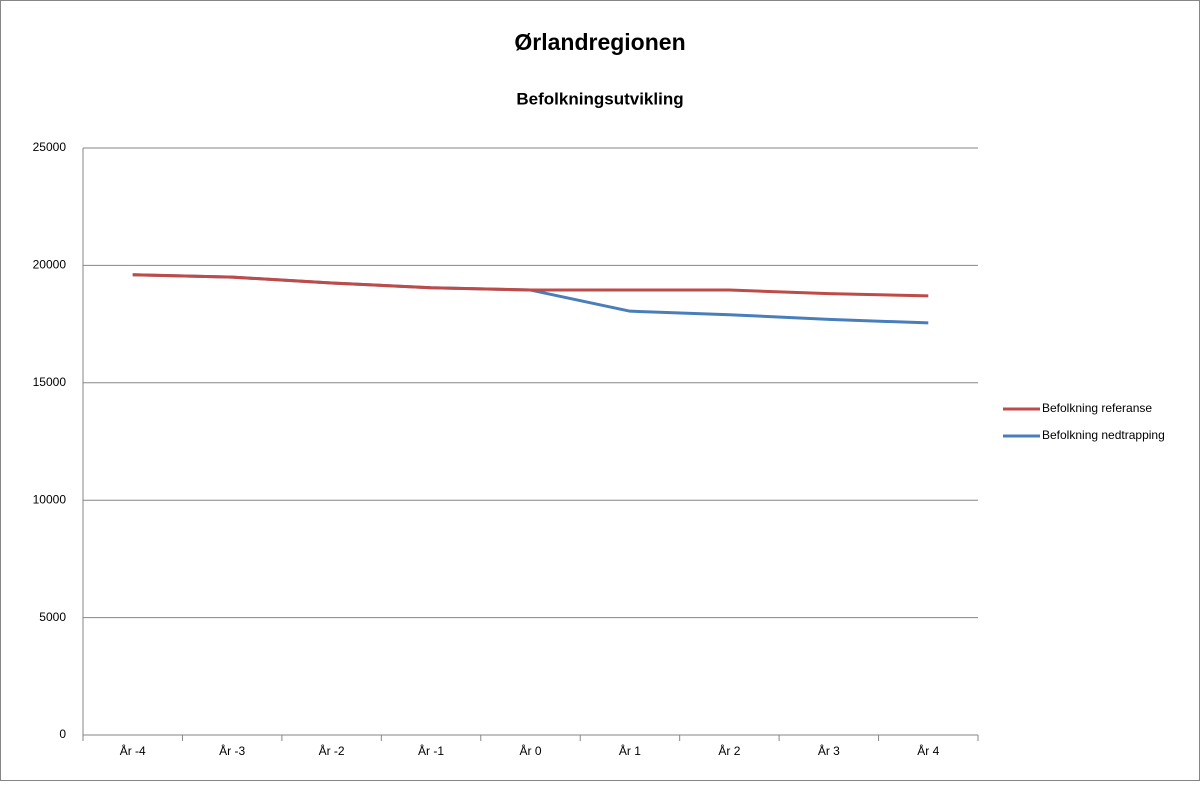  What do you see at coordinates (530, 285) in the screenshot?
I see `series-line` at bounding box center [530, 285].